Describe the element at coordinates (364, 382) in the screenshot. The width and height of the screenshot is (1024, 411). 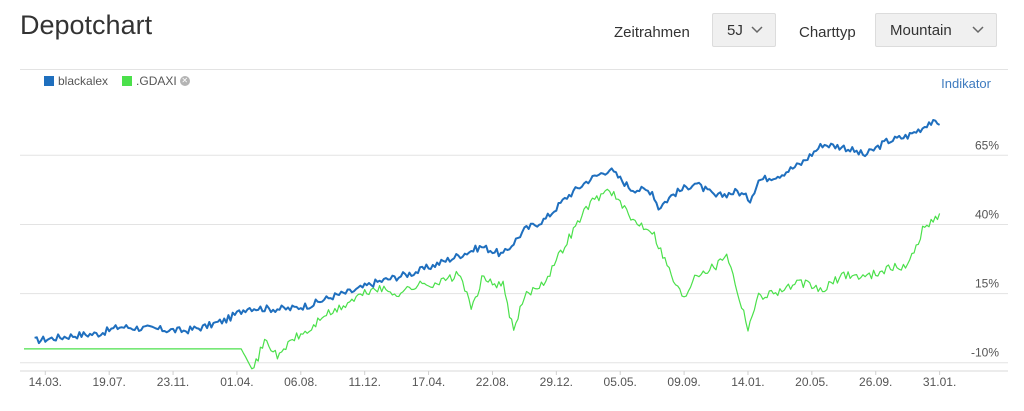
I see `x-tick-label: 11.12.` at that location.